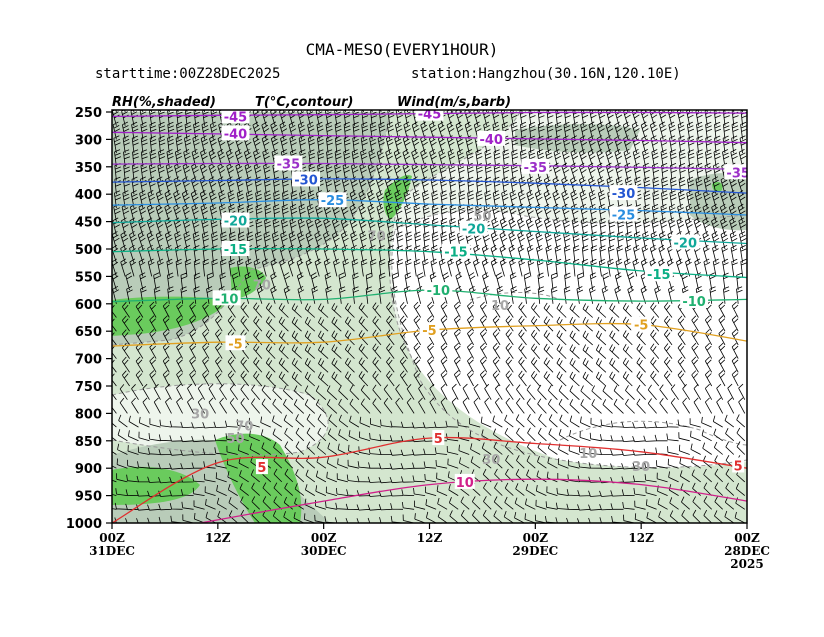  I want to click on x-tick-date: 30DEC, so click(324, 551).